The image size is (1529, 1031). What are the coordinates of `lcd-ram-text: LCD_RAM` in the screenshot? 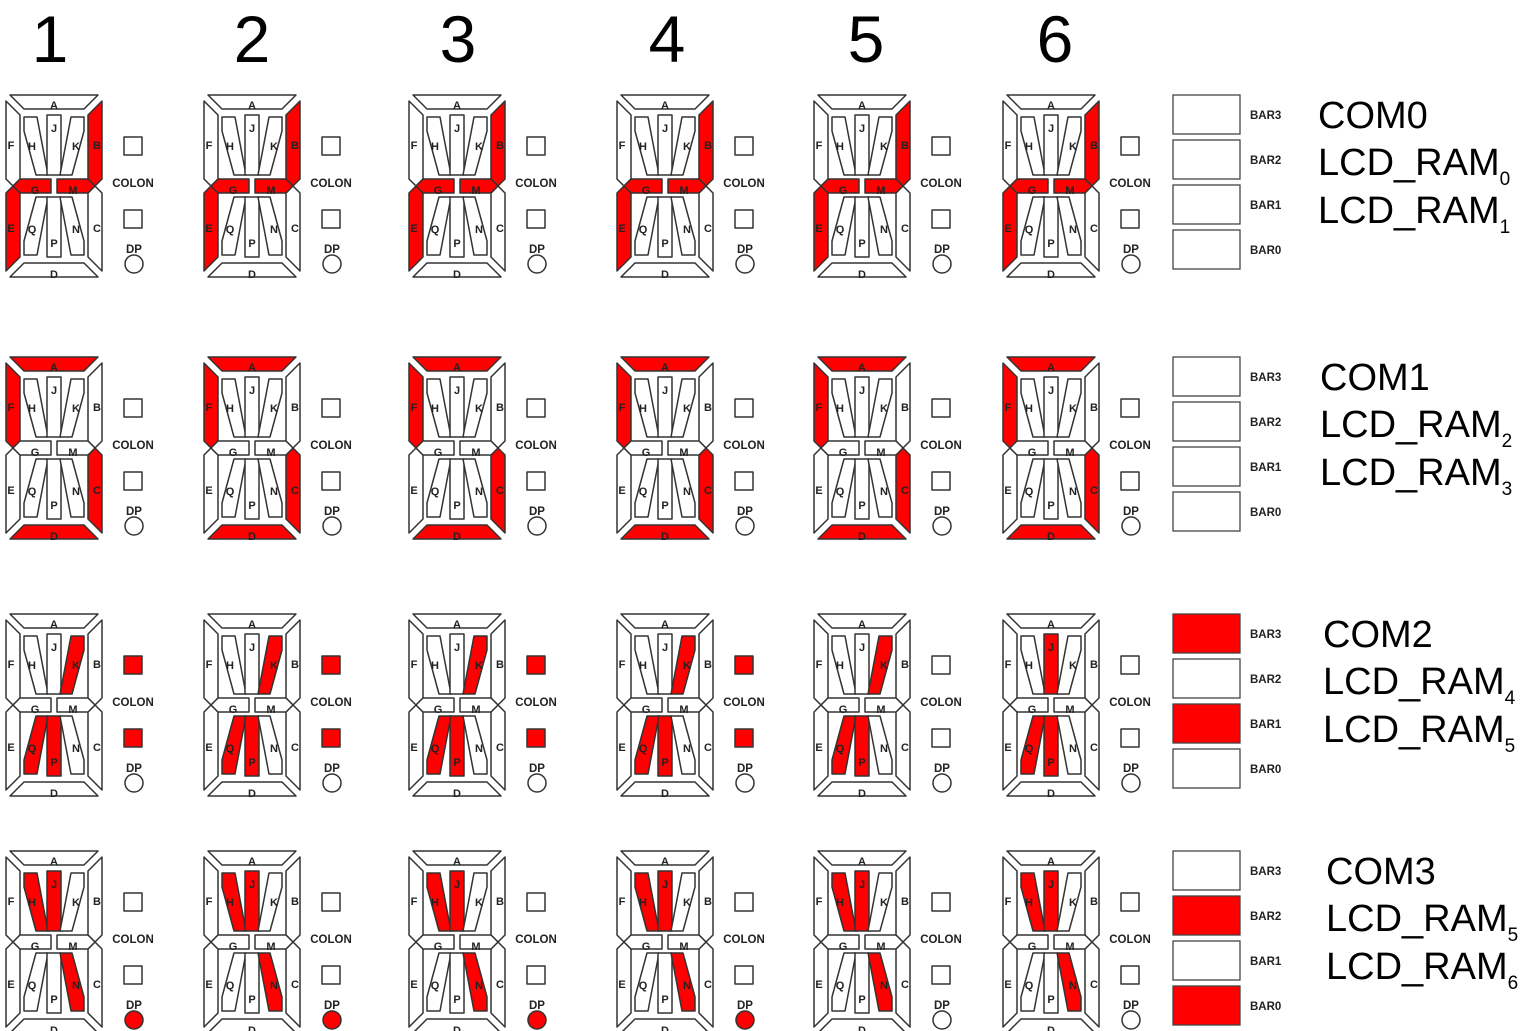 It's located at (1411, 425).